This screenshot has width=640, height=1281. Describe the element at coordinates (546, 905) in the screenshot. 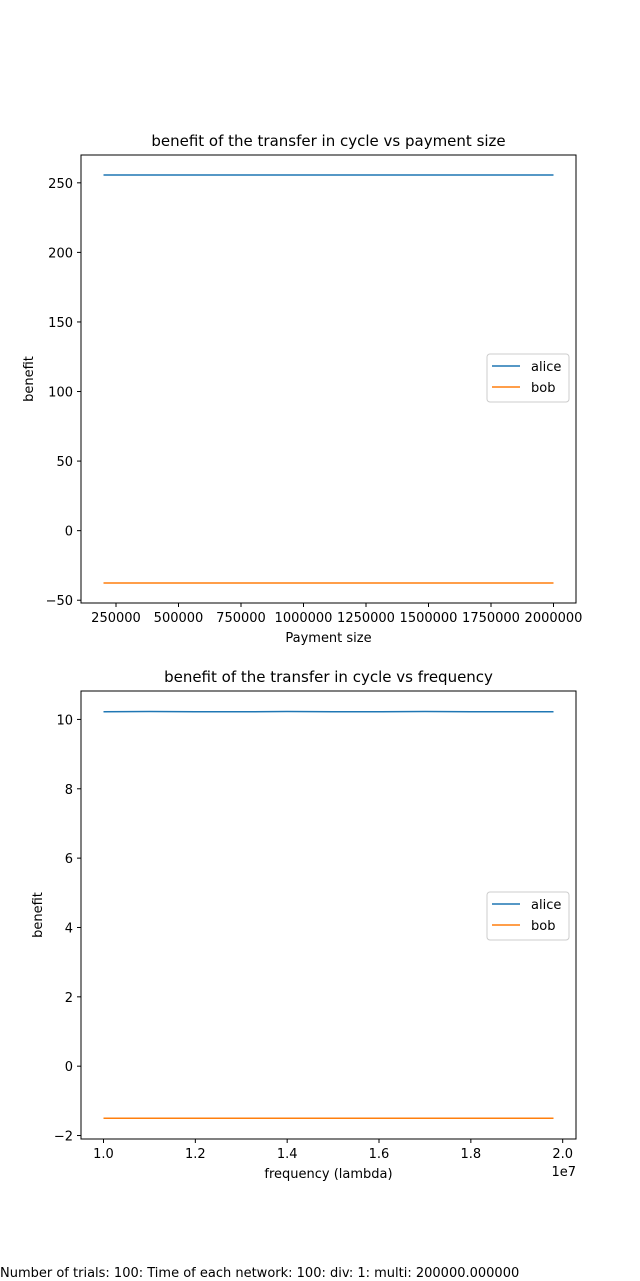

I see `chart2-legend-label-alice: alice` at that location.